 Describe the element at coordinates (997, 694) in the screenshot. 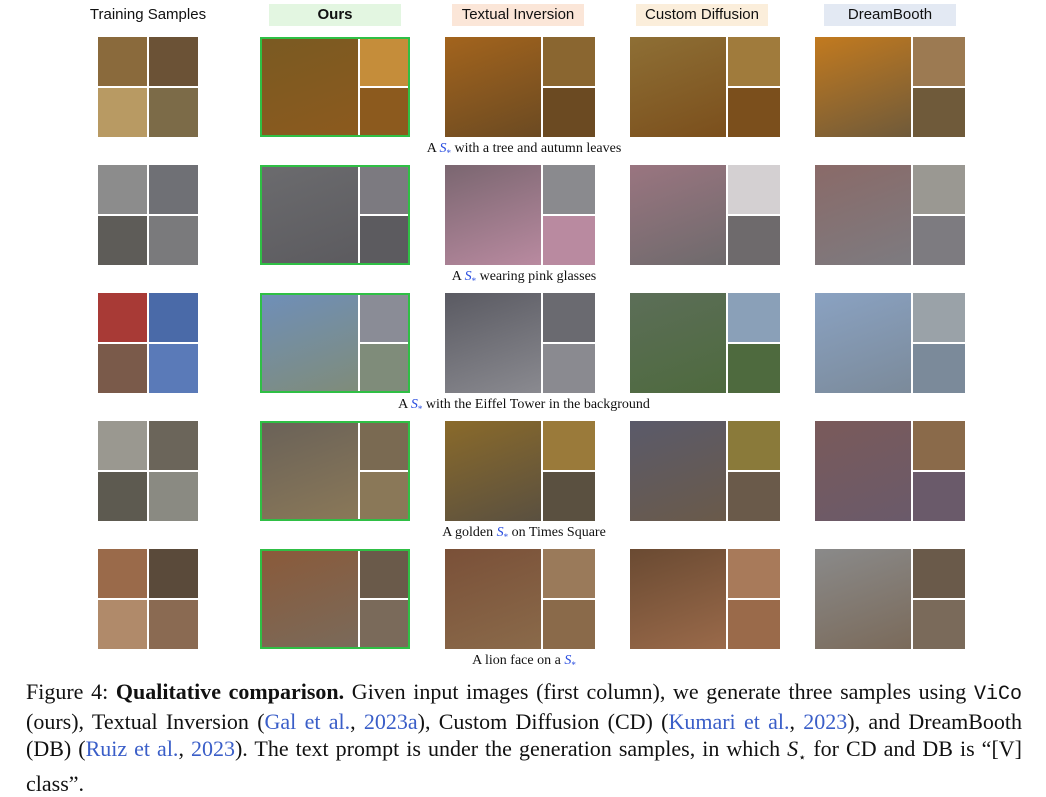

I see `vico-name: ViCo` at that location.